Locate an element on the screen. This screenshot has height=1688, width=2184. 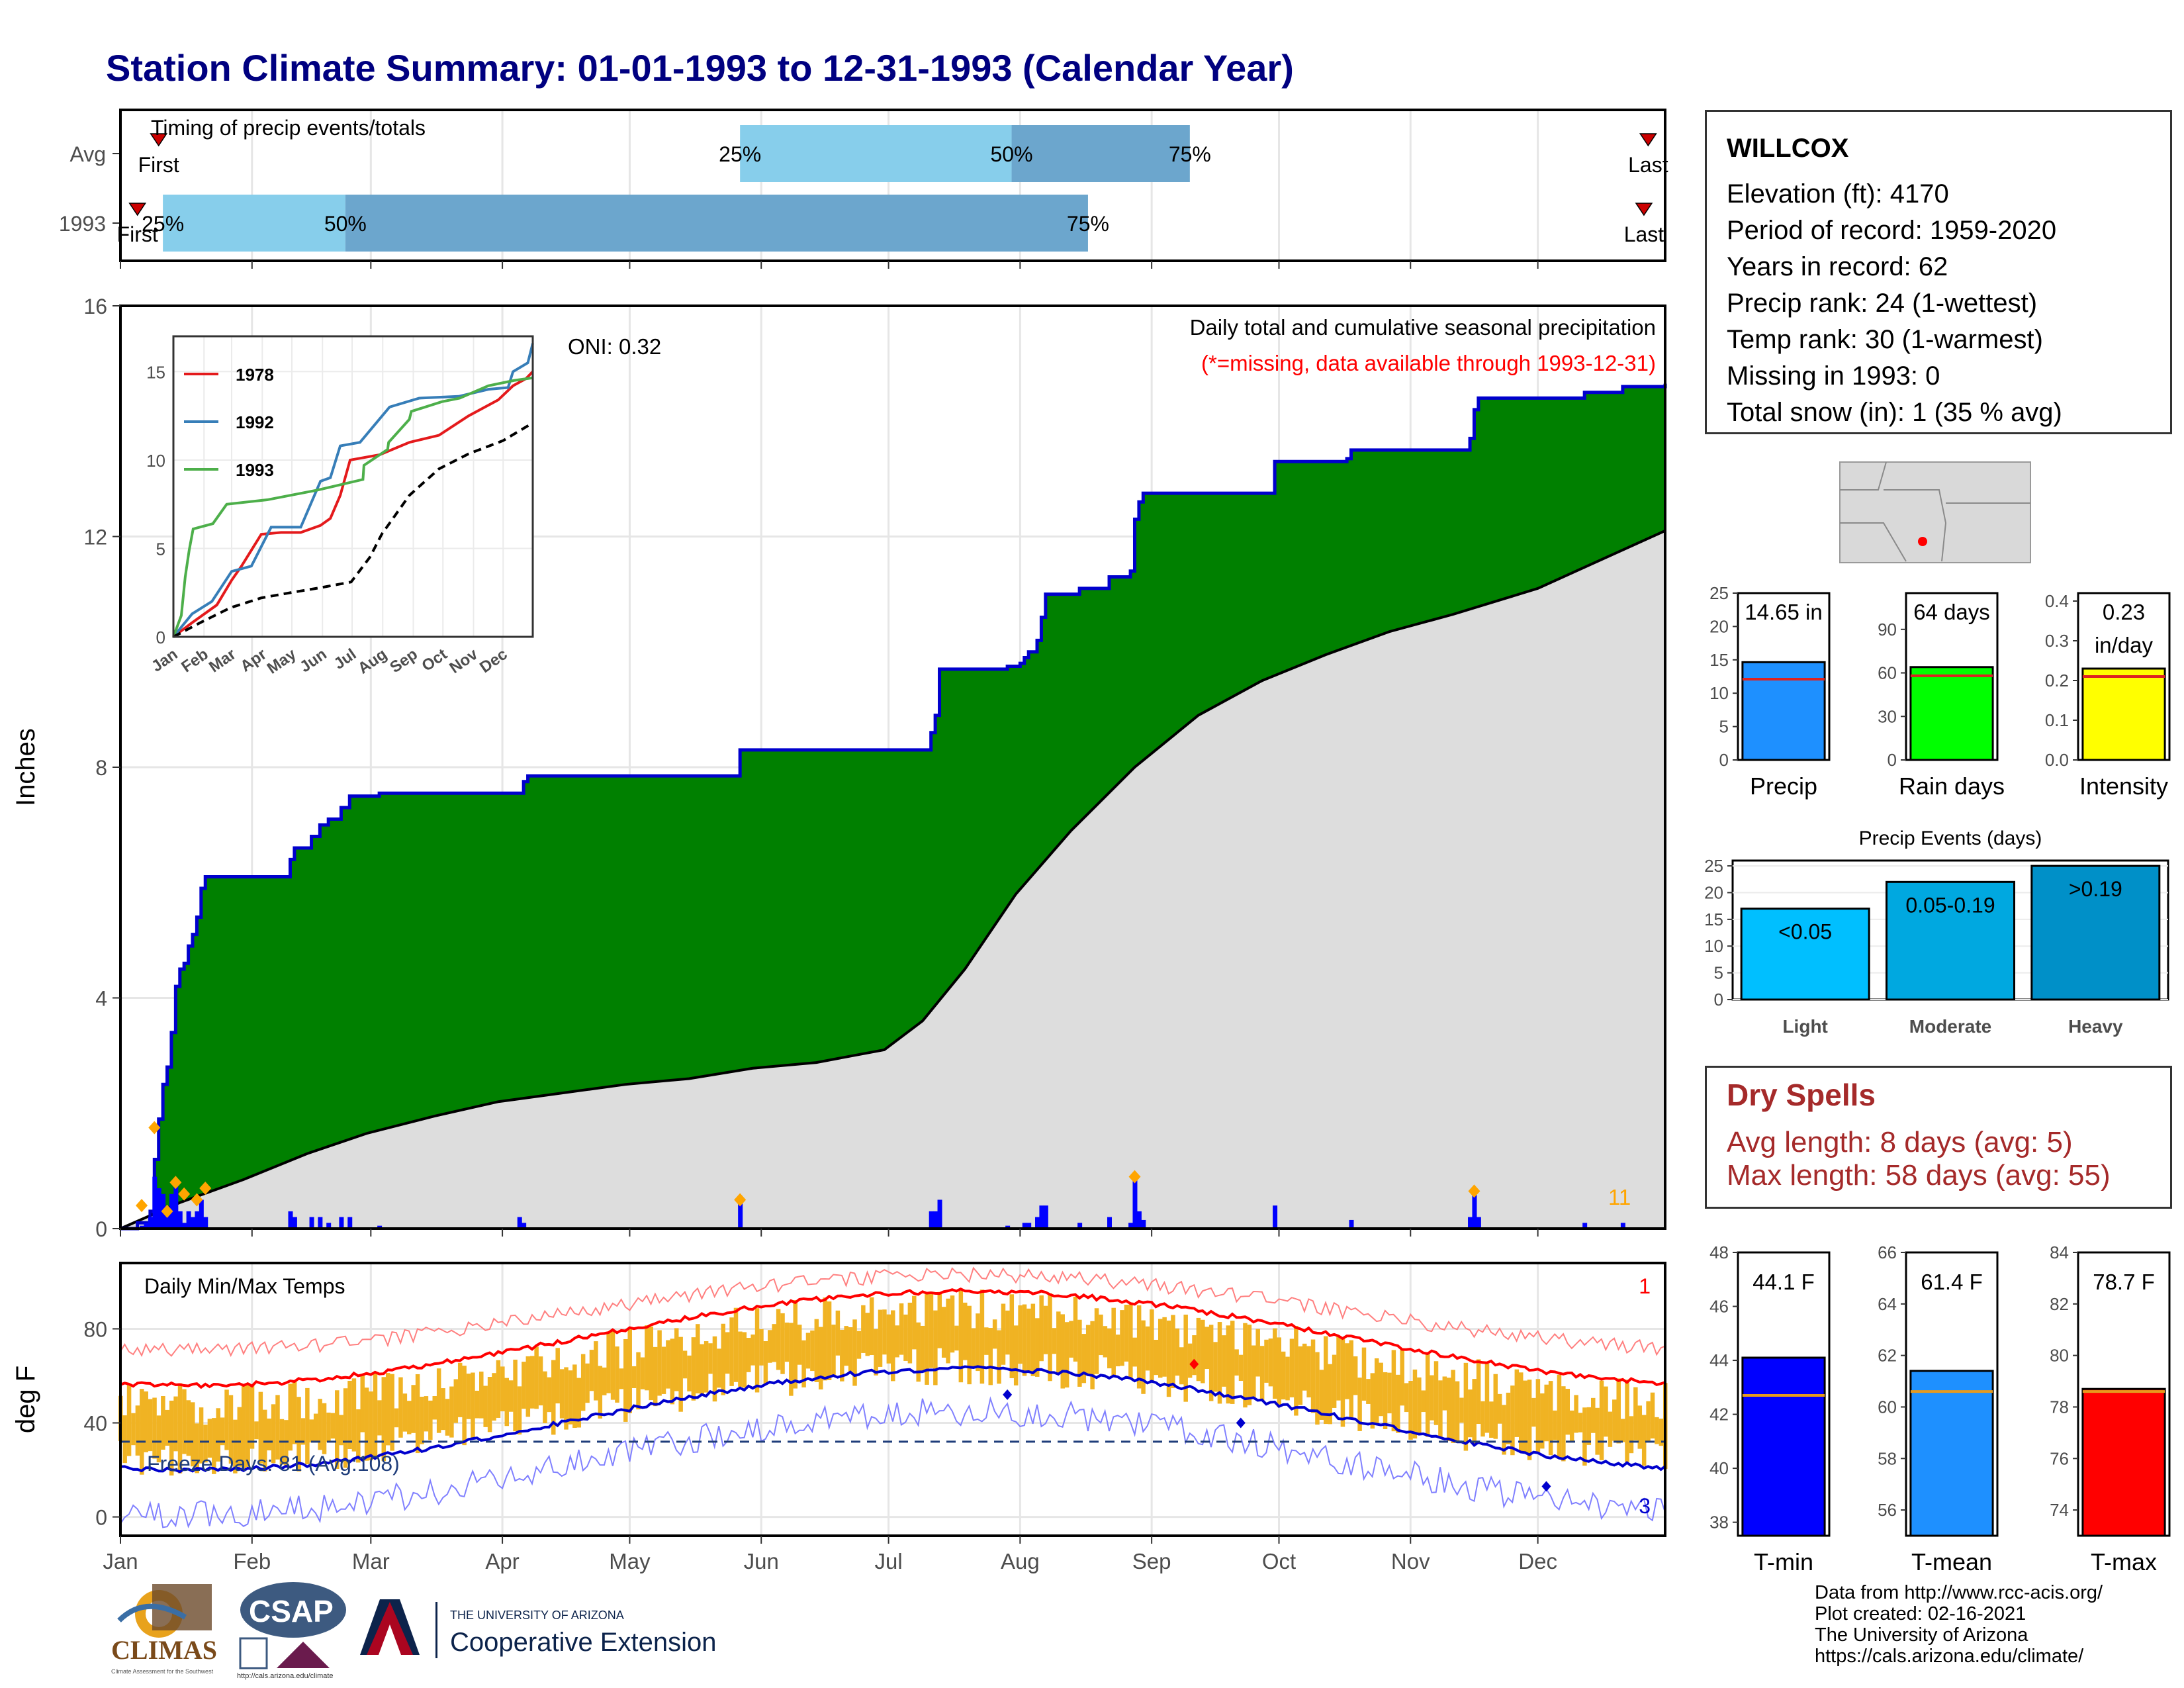
summary-y-tick-label: 46 is located at coordinates (1719, 1307).